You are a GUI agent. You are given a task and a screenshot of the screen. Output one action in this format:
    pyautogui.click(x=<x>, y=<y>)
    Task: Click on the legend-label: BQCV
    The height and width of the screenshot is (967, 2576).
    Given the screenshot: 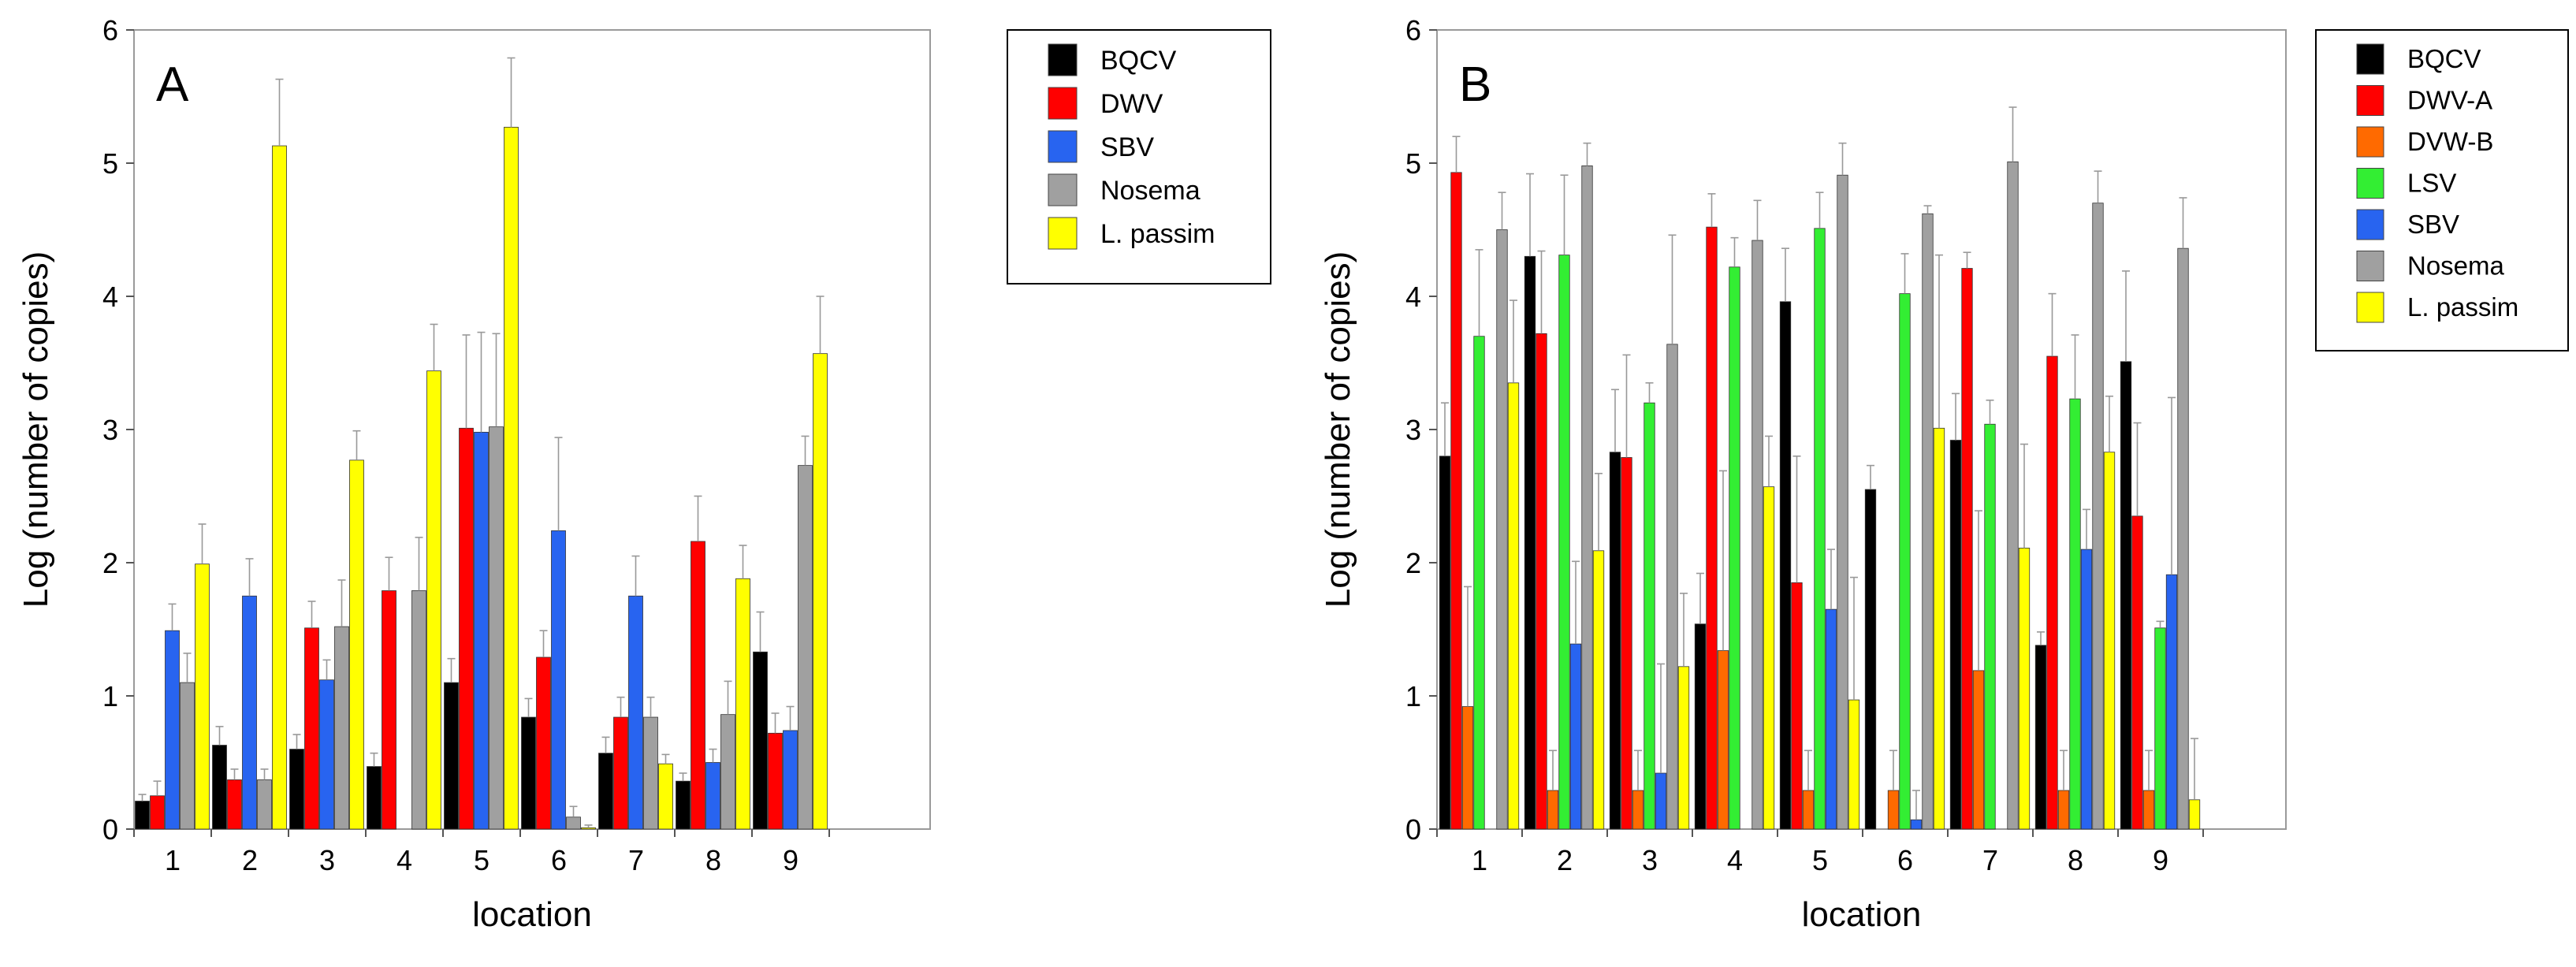 What is the action you would take?
    pyautogui.click(x=2444, y=58)
    